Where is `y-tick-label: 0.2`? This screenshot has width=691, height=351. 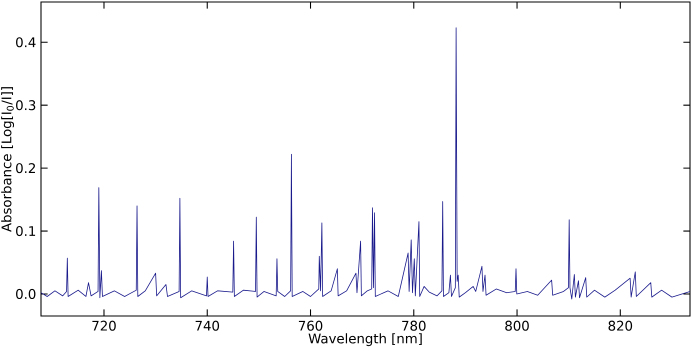
y-tick-label: 0.2 is located at coordinates (25, 168).